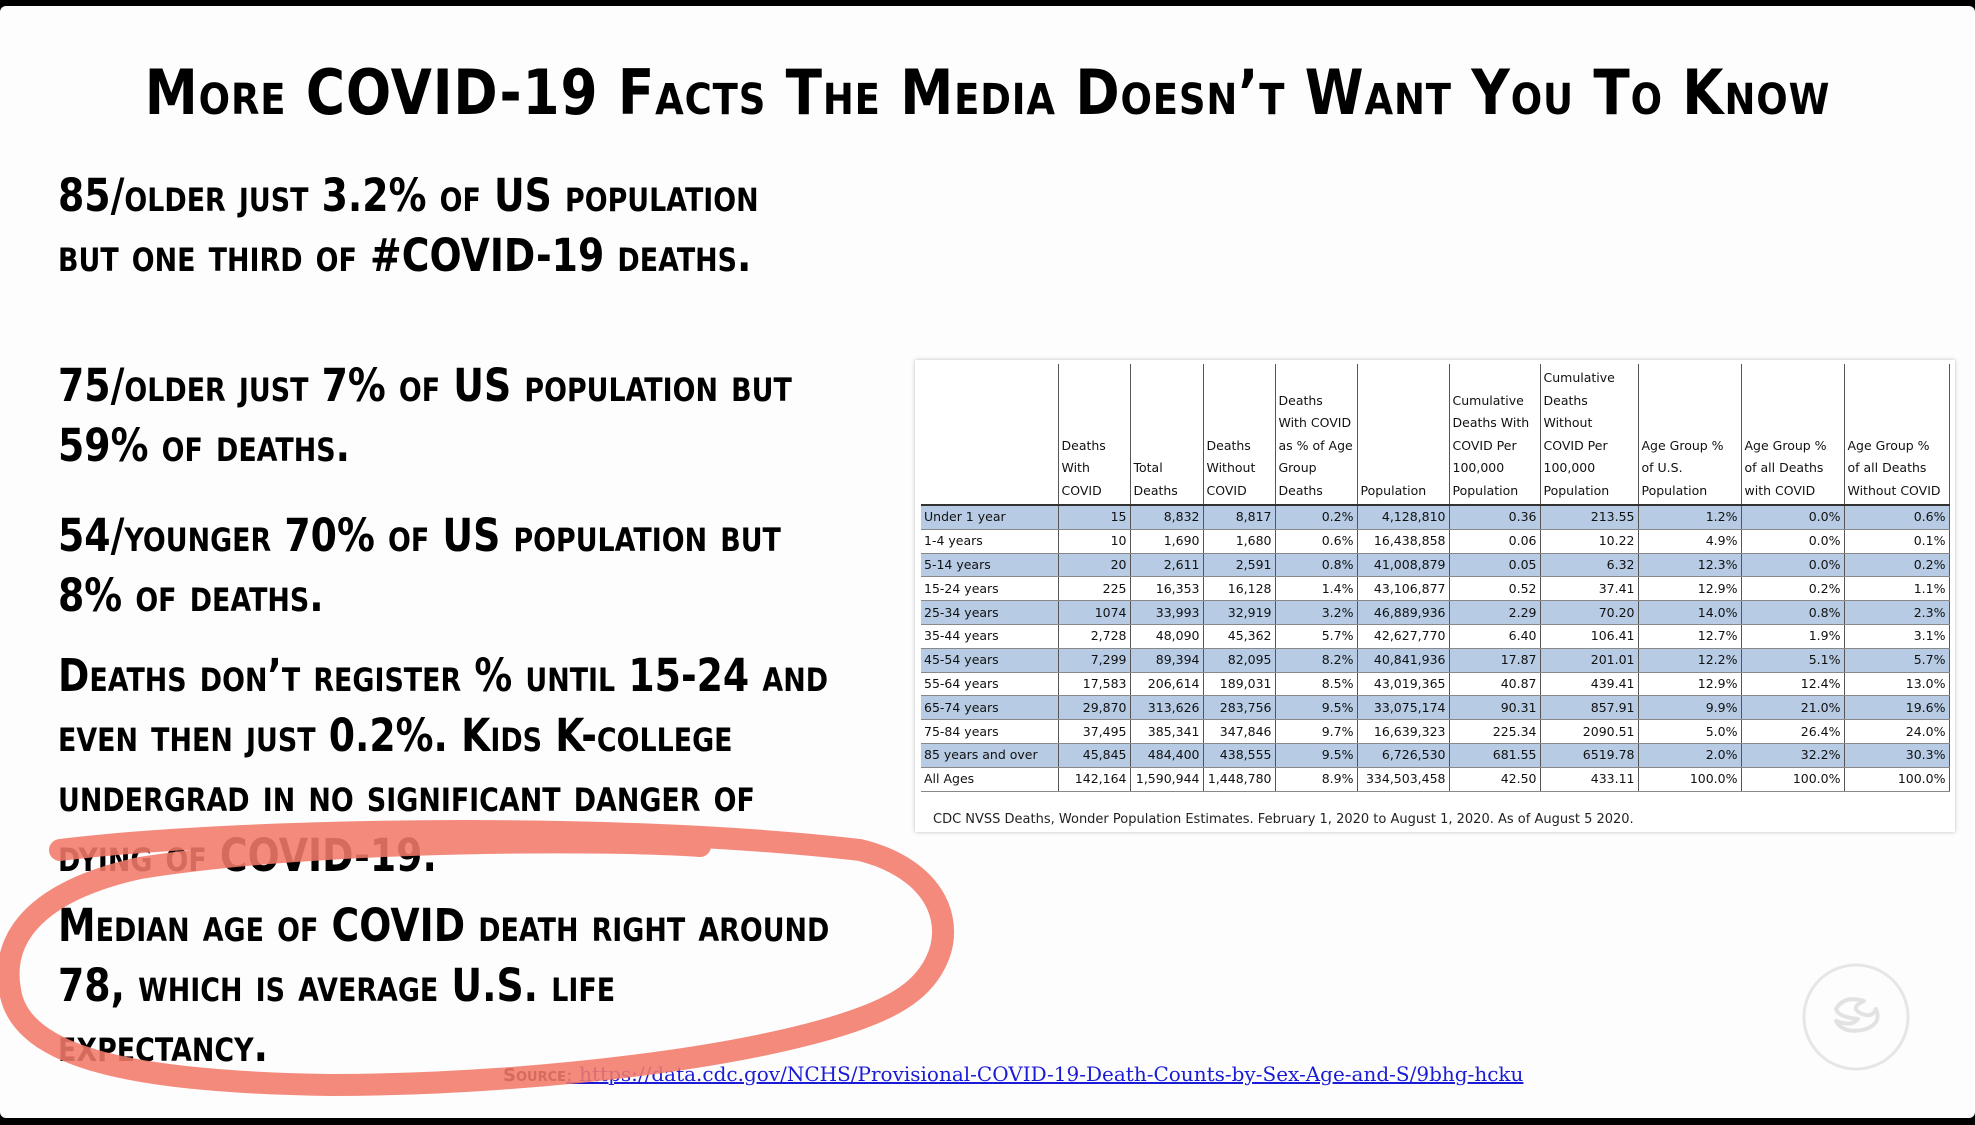  What do you see at coordinates (1690, 517) in the screenshot?
I see `table-cell: 1.2%` at bounding box center [1690, 517].